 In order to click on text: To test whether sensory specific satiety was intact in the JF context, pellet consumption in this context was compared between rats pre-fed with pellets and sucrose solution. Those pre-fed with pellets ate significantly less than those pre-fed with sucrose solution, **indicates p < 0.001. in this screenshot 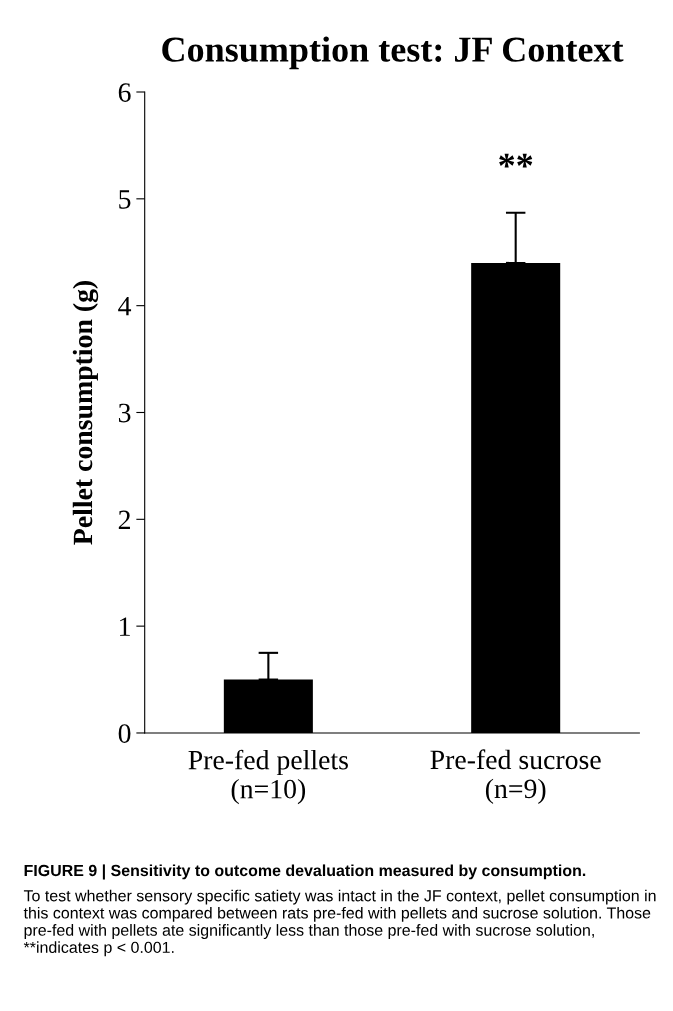, I will do `click(339, 923)`.